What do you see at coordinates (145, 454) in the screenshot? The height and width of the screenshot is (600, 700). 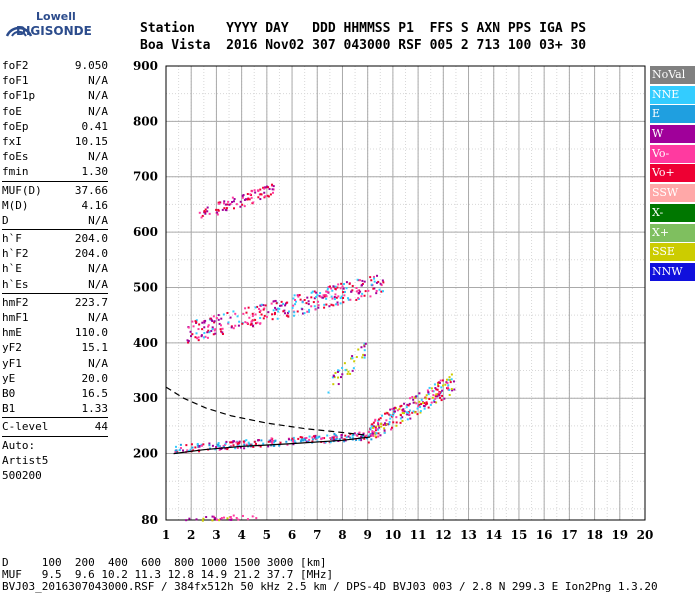 I see `y-tick-label: 200` at bounding box center [145, 454].